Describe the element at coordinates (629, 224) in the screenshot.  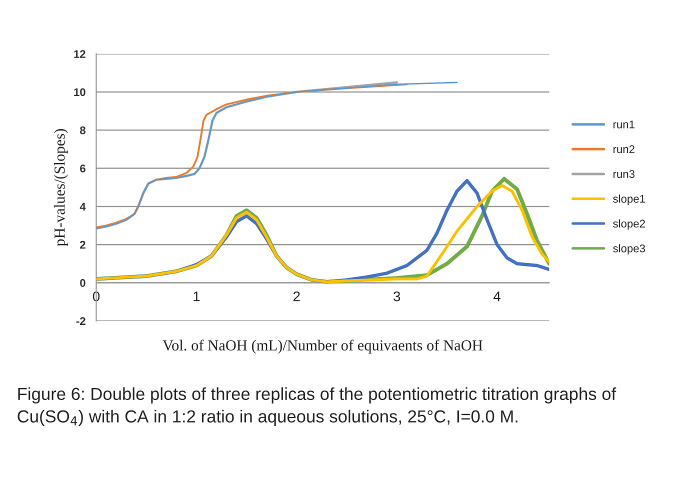
I see `legend-label: slope2` at that location.